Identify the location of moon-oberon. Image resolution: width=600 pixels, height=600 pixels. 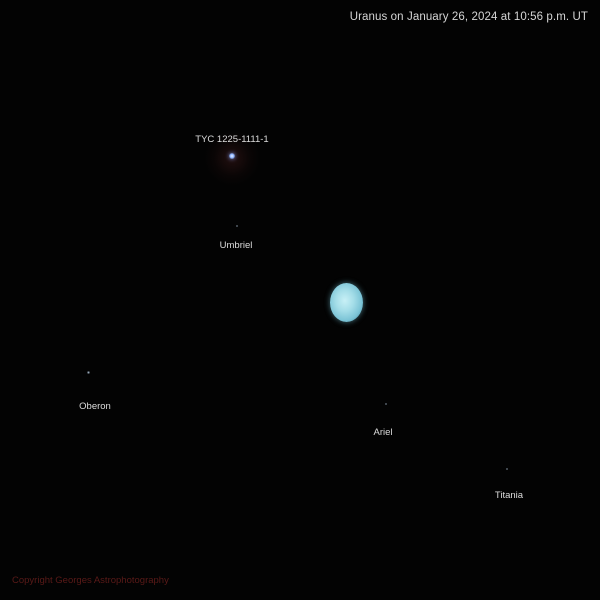
(88, 372).